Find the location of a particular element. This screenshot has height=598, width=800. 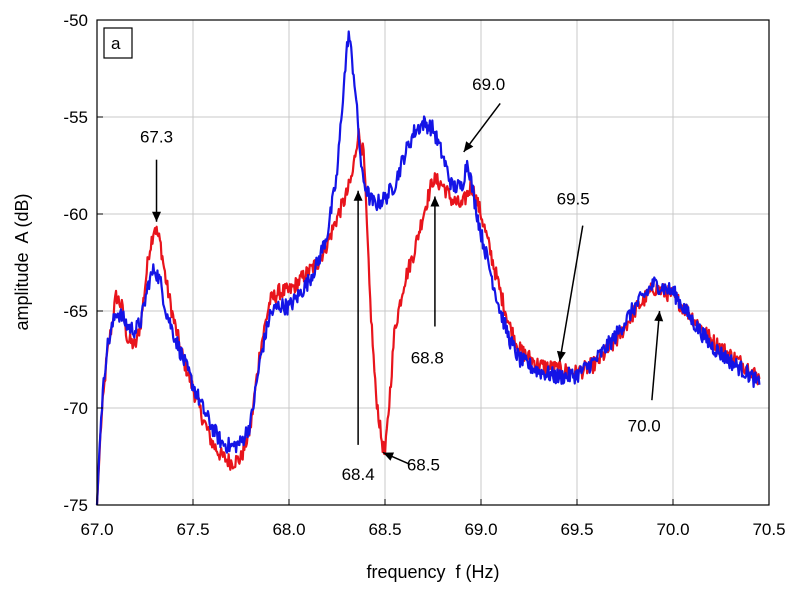

x-axis: 67.0 67.5 68.0 68.5 69.0 69.5 70.0 70.5 is located at coordinates (433, 519).